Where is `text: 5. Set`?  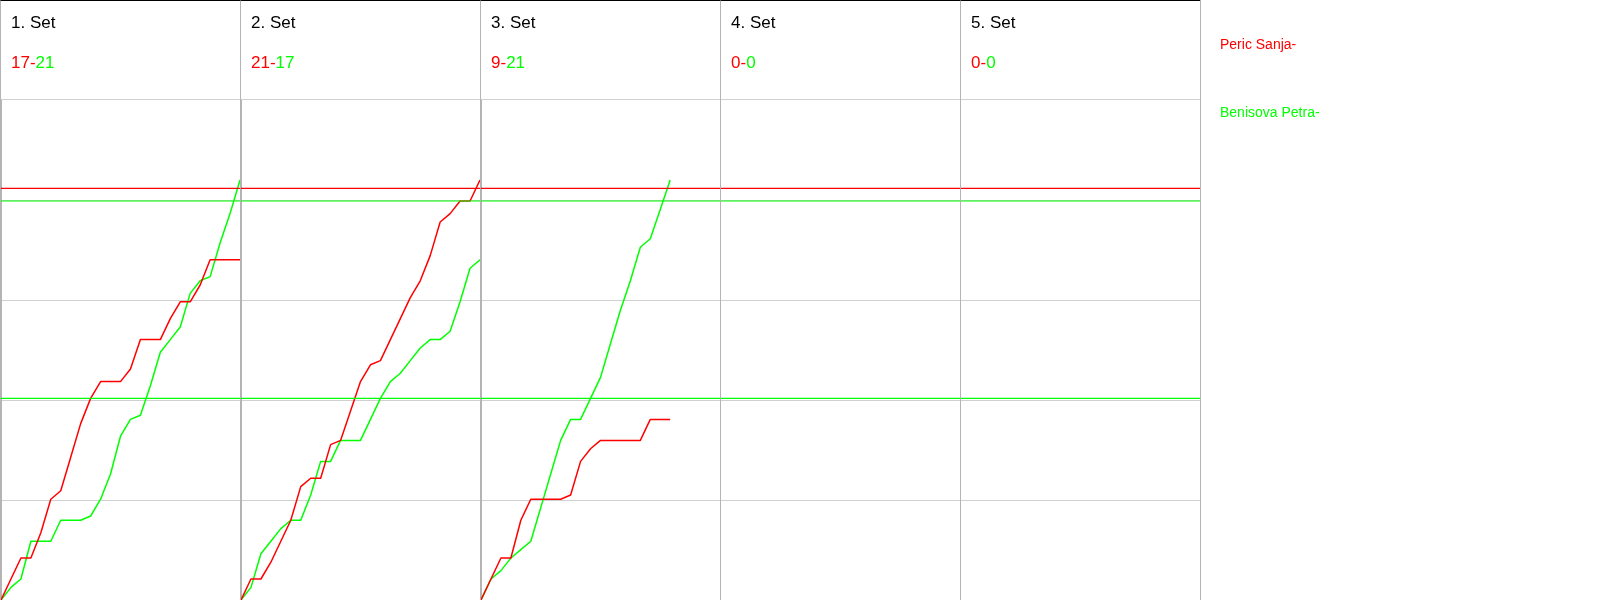
text: 5. Set is located at coordinates (993, 23).